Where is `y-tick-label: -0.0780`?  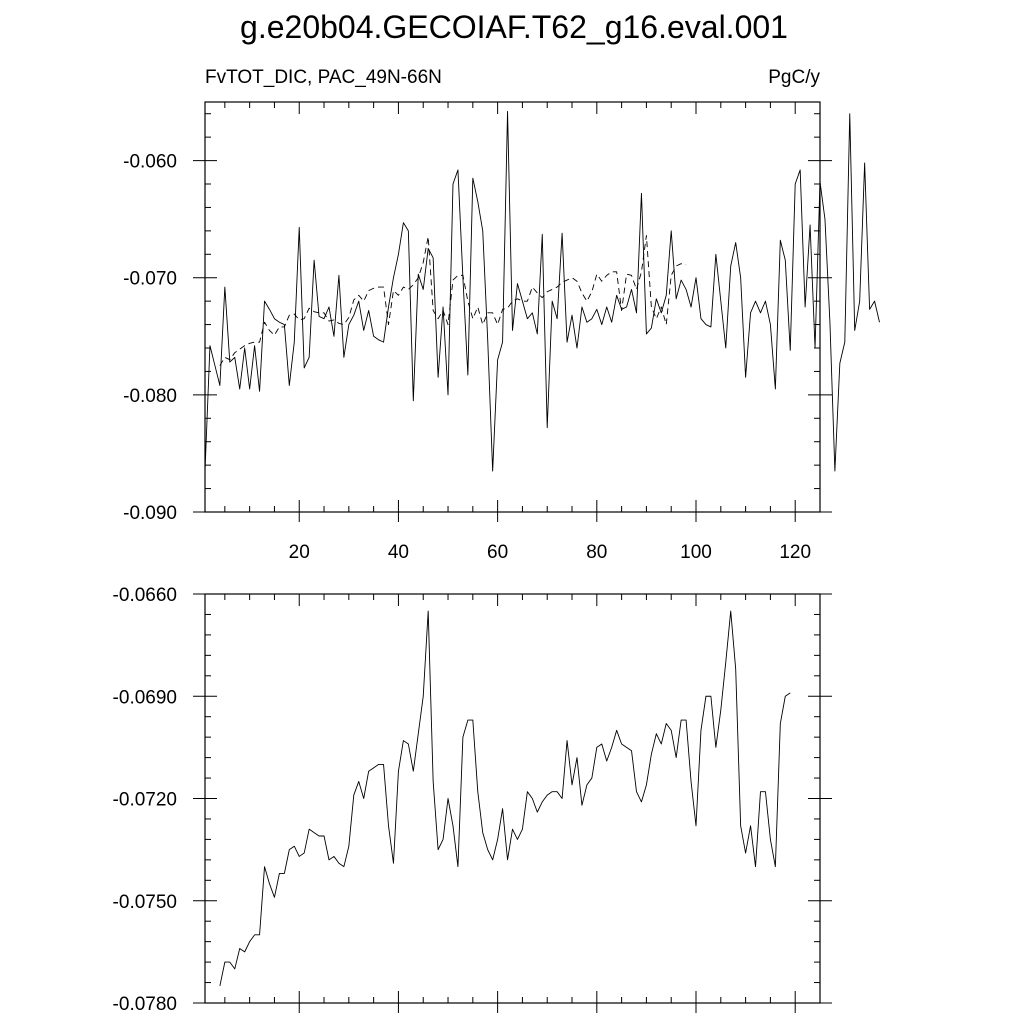
y-tick-label: -0.0780 is located at coordinates (145, 1004).